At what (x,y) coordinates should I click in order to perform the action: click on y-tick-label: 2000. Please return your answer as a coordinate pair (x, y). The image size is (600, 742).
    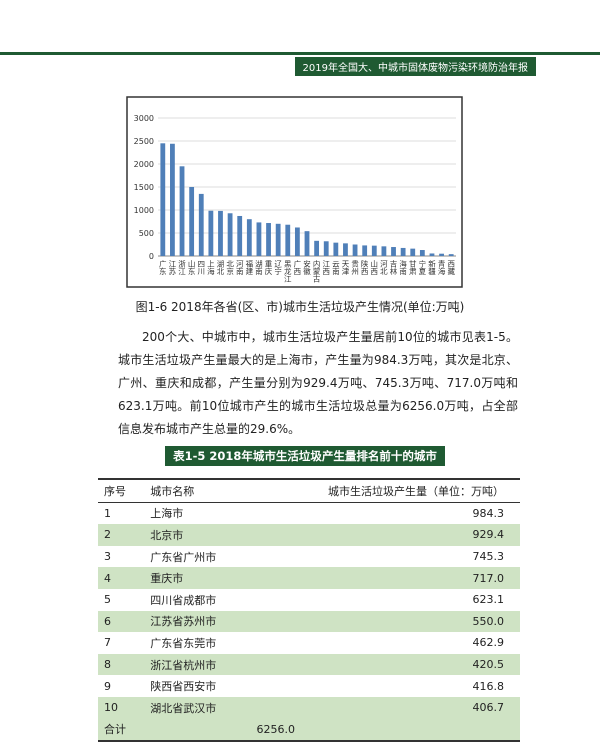
    Looking at the image, I should click on (144, 164).